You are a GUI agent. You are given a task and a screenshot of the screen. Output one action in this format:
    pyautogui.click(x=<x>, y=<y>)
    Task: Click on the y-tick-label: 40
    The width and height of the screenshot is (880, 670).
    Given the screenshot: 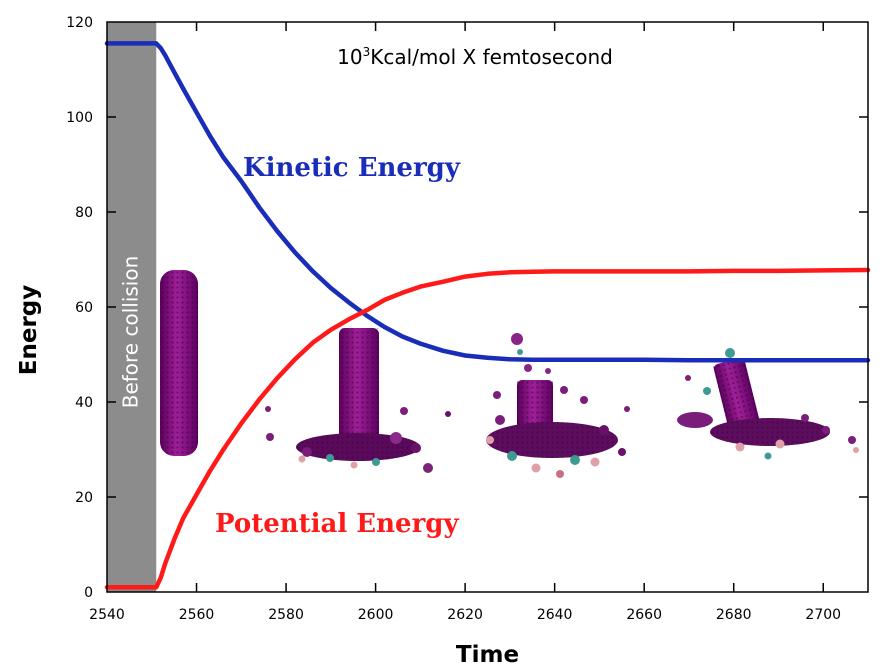 What is the action you would take?
    pyautogui.click(x=84, y=403)
    